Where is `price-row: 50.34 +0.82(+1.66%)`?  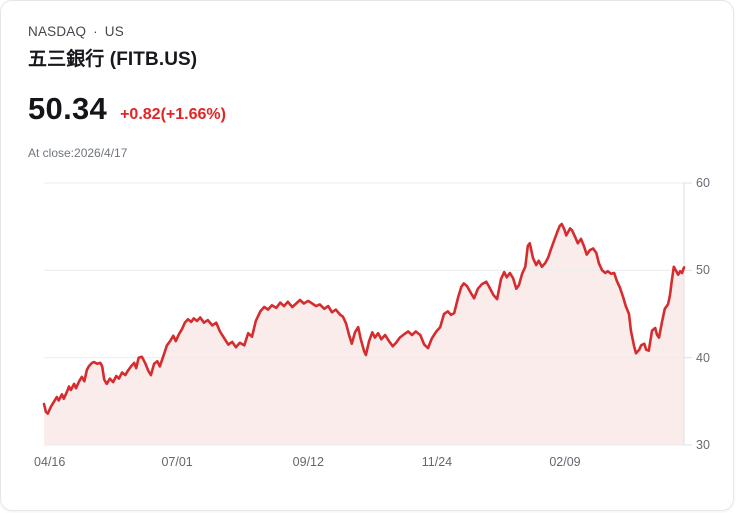
price-row: 50.34 +0.82(+1.66%) is located at coordinates (127, 109).